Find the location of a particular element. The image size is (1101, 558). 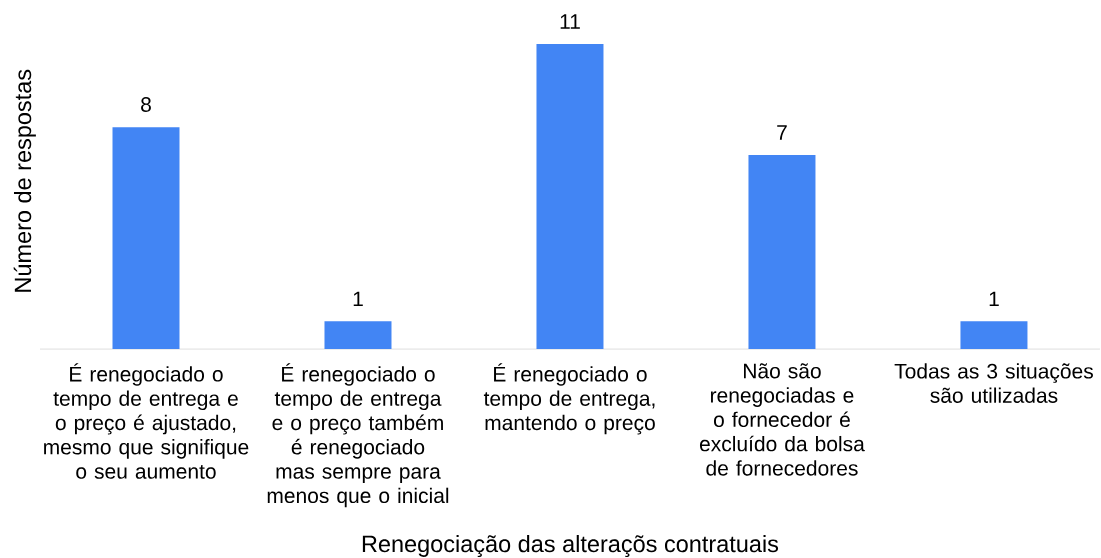

x-tick-label: Todas as 3 situações são utilizadas is located at coordinates (993, 383).